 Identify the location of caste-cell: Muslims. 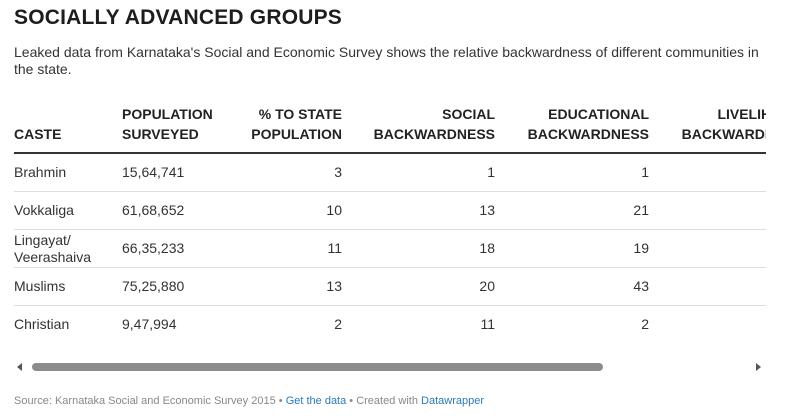
(68, 286).